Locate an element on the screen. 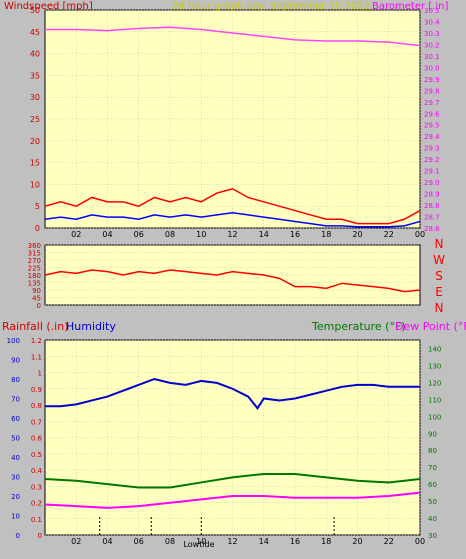  y-tick-label-rain: 0.1 is located at coordinates (36, 520).